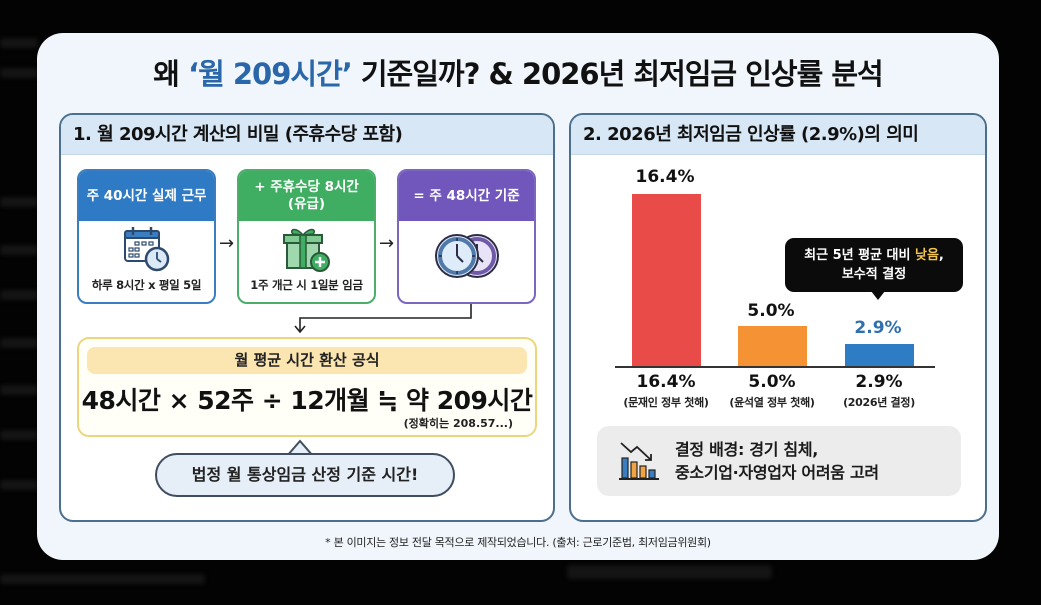 The width and height of the screenshot is (1041, 605). What do you see at coordinates (941, 255) in the screenshot?
I see `callout-text: ,` at bounding box center [941, 255].